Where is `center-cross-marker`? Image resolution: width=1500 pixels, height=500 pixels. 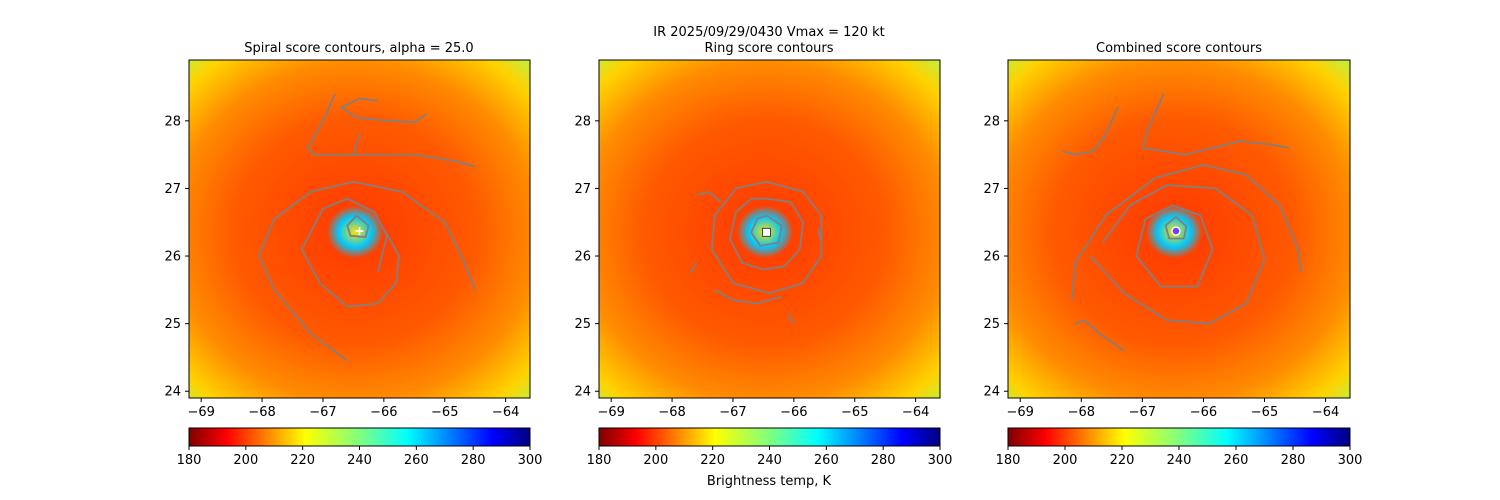
center-cross-marker is located at coordinates (359, 231).